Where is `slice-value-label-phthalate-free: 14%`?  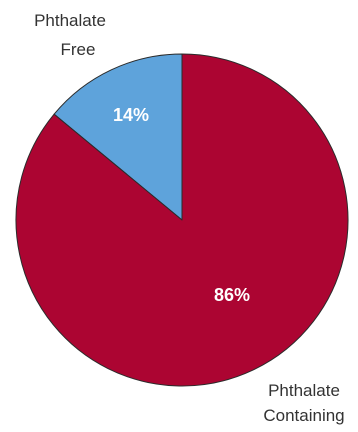
slice-value-label-phthalate-free: 14% is located at coordinates (131, 115).